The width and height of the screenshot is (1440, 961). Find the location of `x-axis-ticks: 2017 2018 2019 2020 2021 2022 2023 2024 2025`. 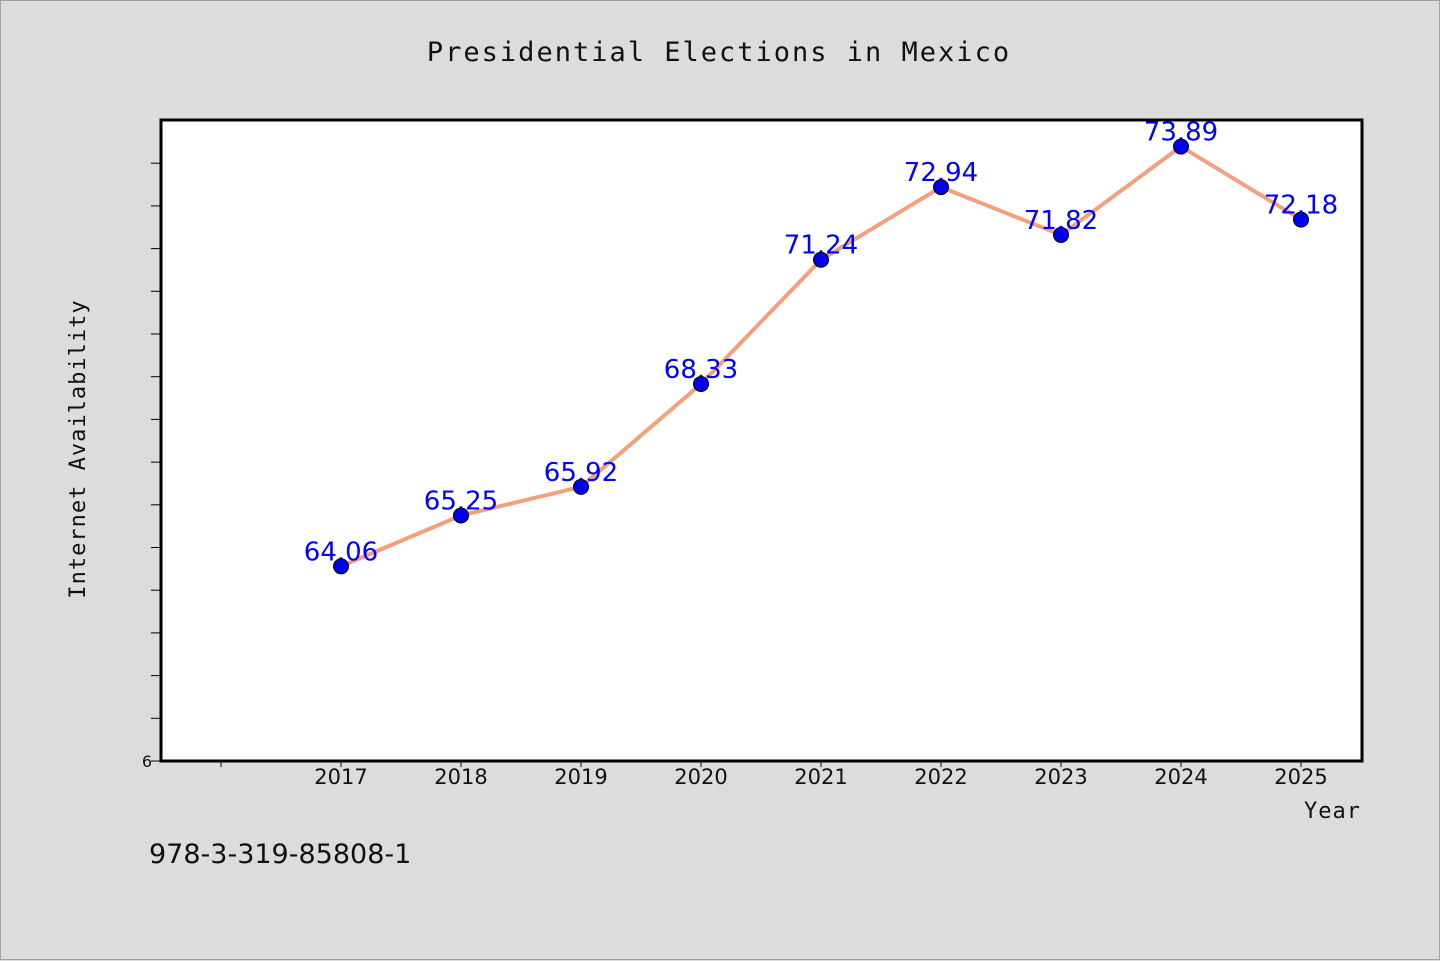

x-axis-ticks: 2017 2018 2019 2020 2021 2022 2023 2024 2025 is located at coordinates (774, 775).